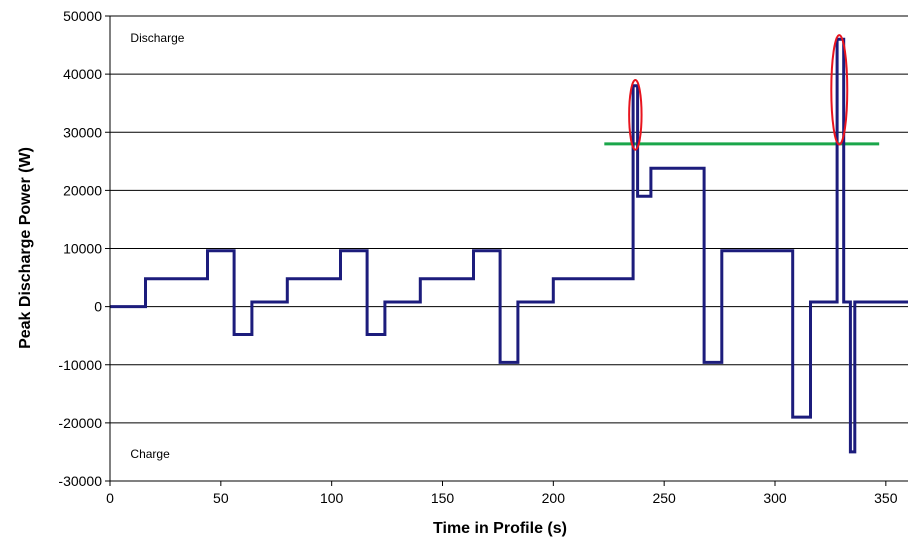 This screenshot has width=910, height=542. What do you see at coordinates (82, 74) in the screenshot?
I see `y-tick-label: 40000` at bounding box center [82, 74].